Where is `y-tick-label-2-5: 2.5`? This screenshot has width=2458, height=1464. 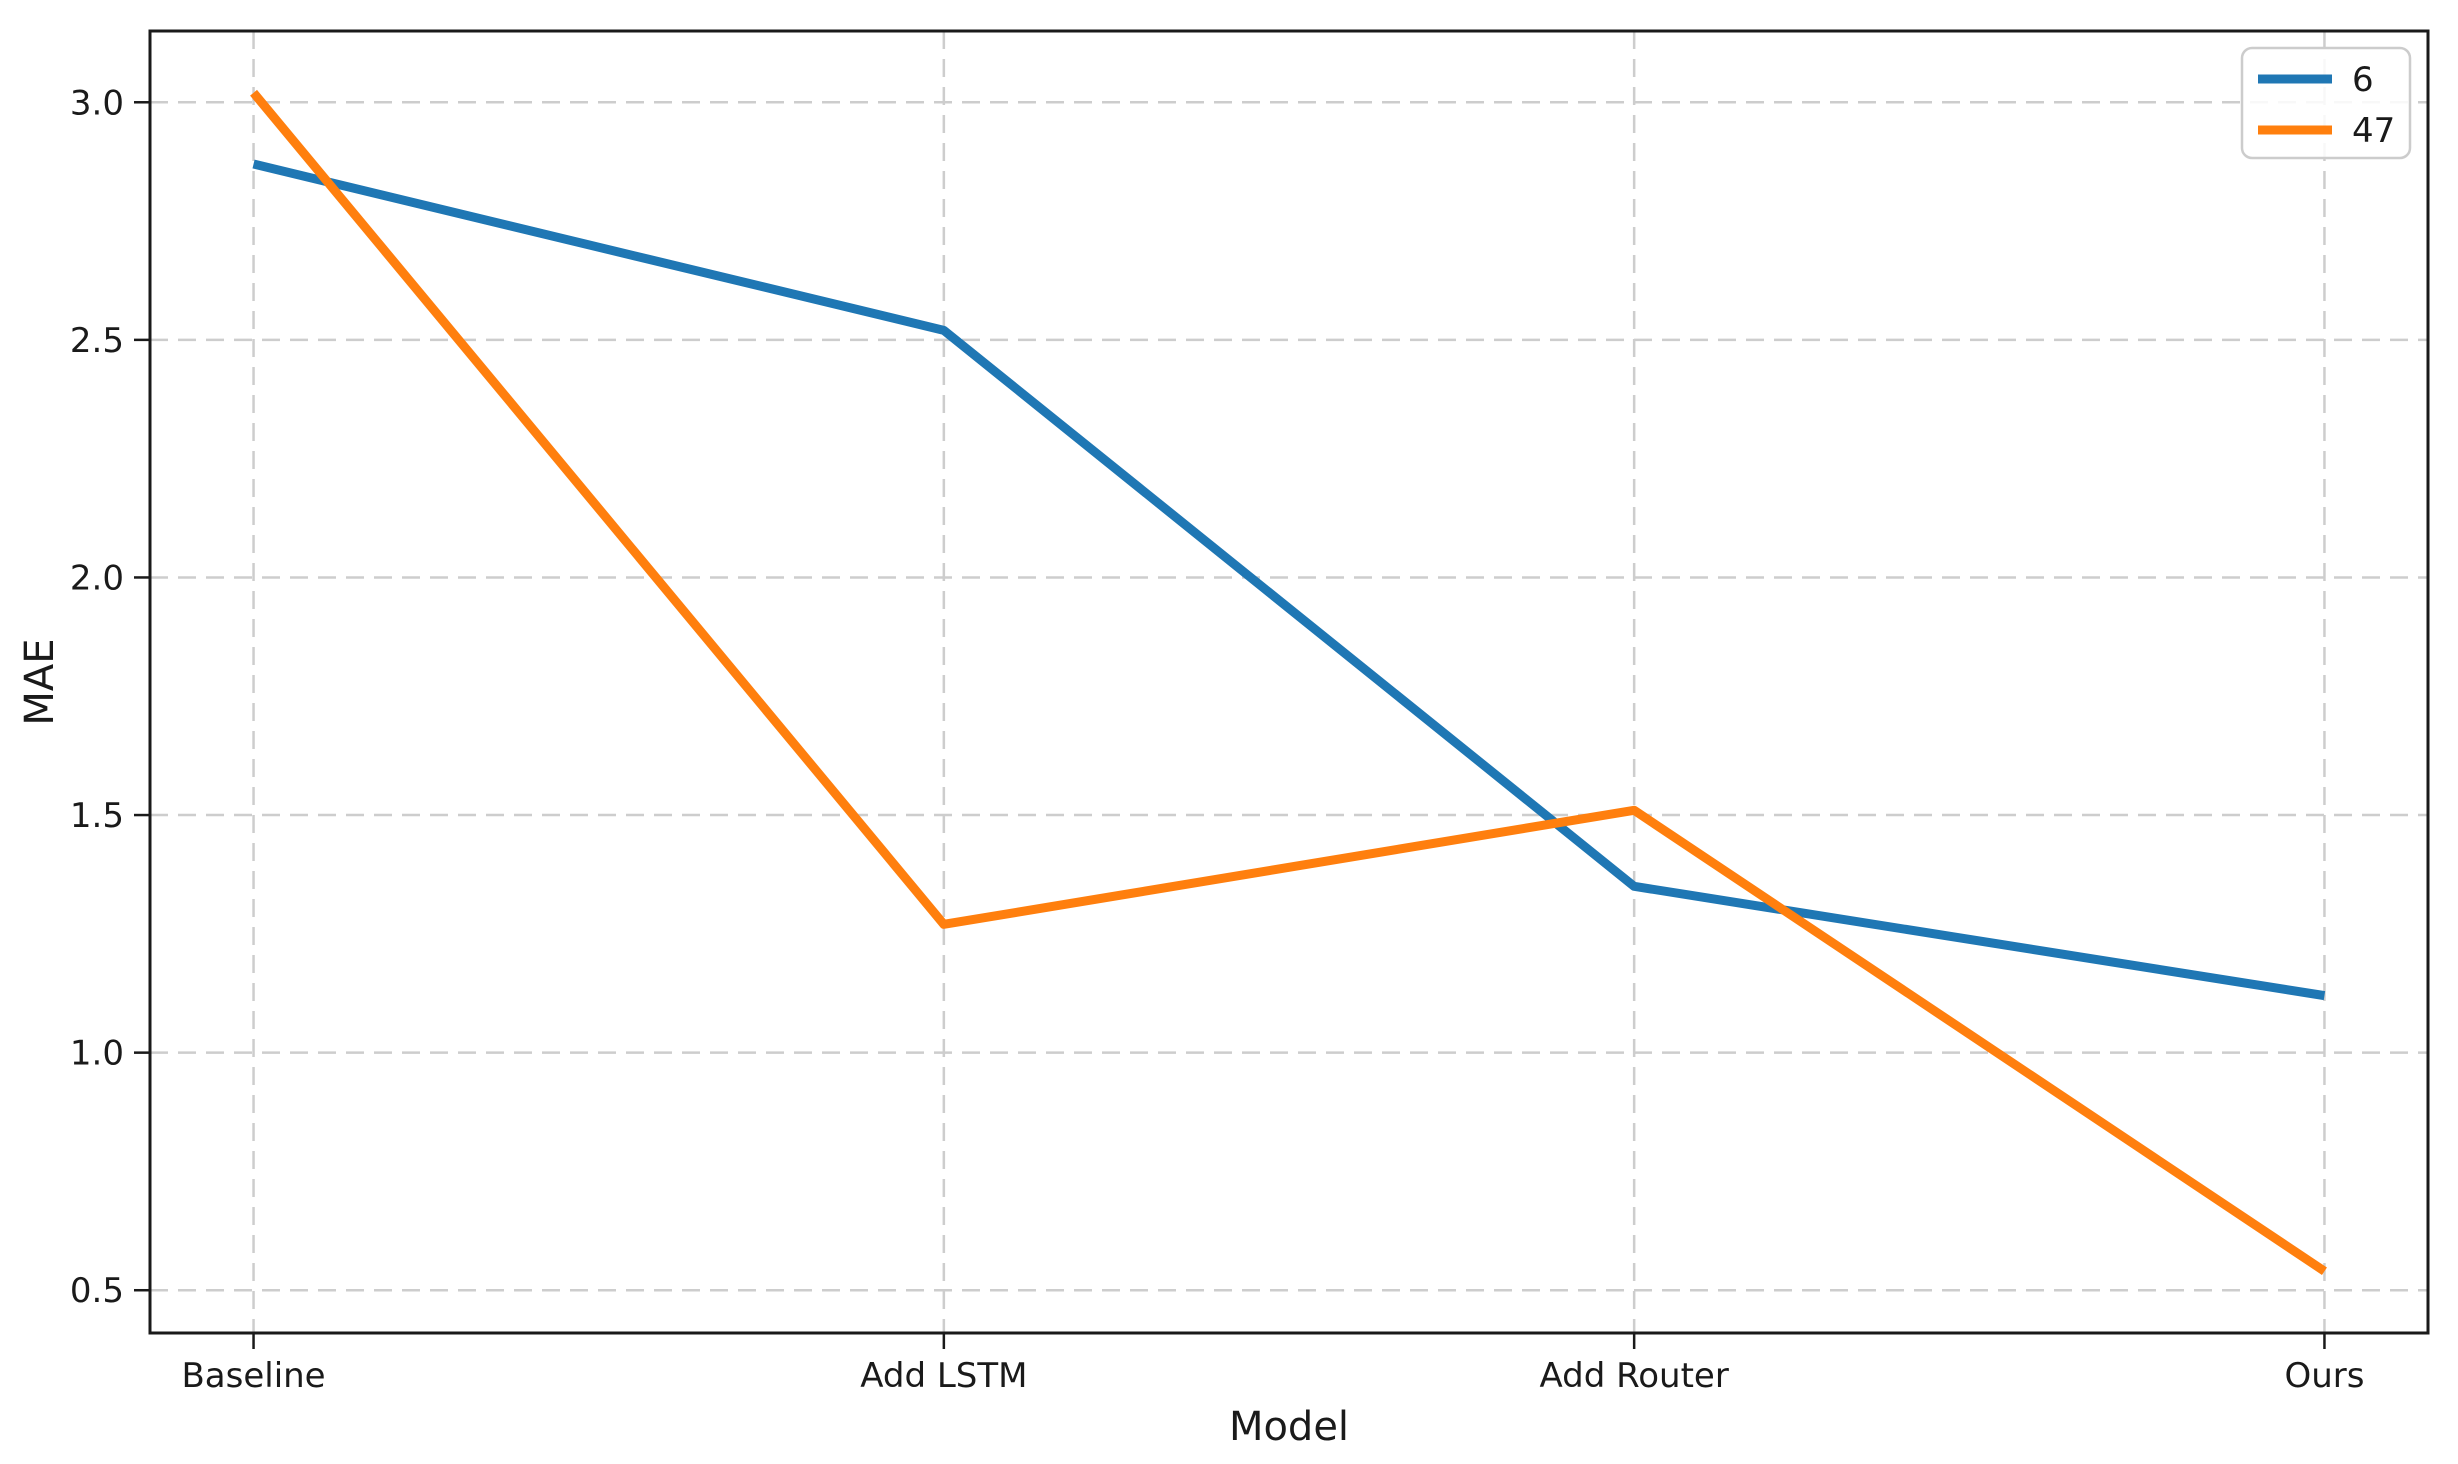
y-tick-label-2-5: 2.5 is located at coordinates (97, 341).